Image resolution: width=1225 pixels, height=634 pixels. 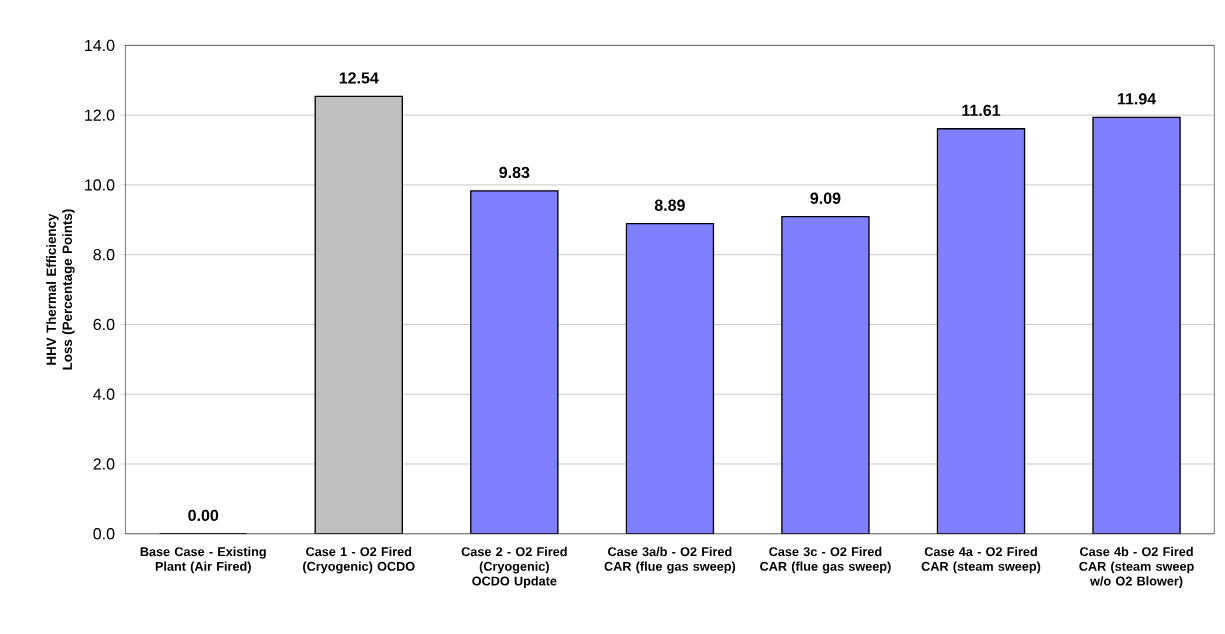 I want to click on x-tick-label: Case 4a - O2 Fired CAR (steam sweep), so click(x=981, y=560).